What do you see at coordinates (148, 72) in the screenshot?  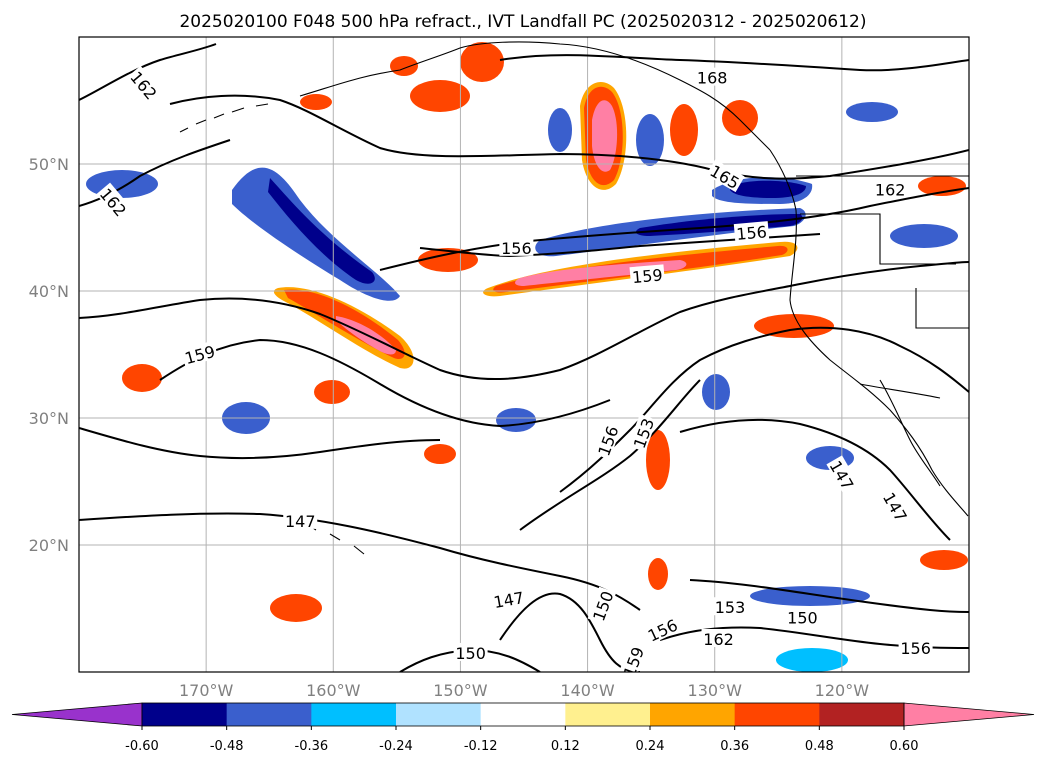 I see `contour-162-a` at bounding box center [148, 72].